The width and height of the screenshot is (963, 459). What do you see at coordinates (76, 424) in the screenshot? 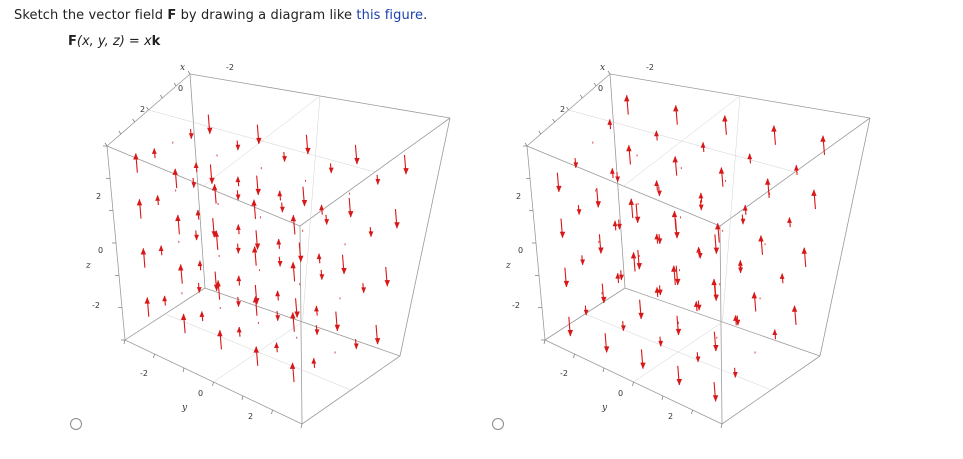
I see `choice-a-radio` at bounding box center [76, 424].